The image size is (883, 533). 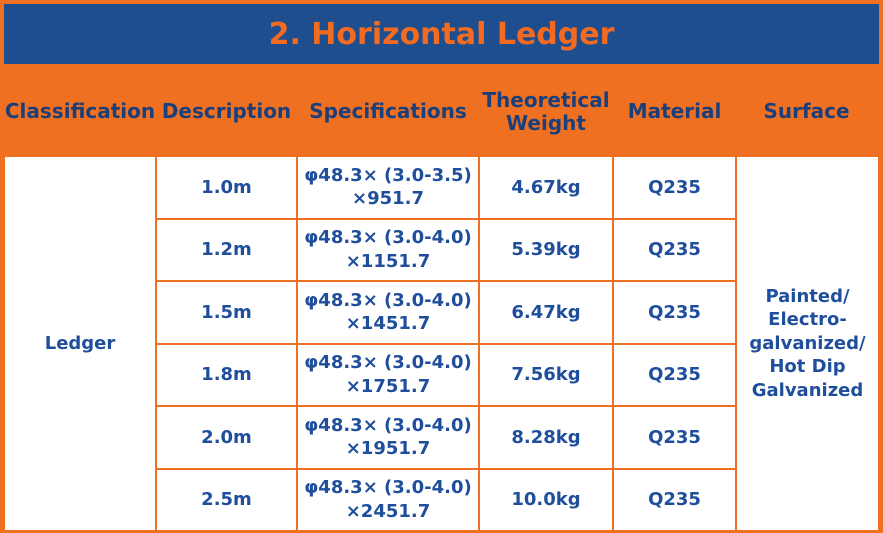 I want to click on column-header-text: Classification, so click(x=80, y=111).